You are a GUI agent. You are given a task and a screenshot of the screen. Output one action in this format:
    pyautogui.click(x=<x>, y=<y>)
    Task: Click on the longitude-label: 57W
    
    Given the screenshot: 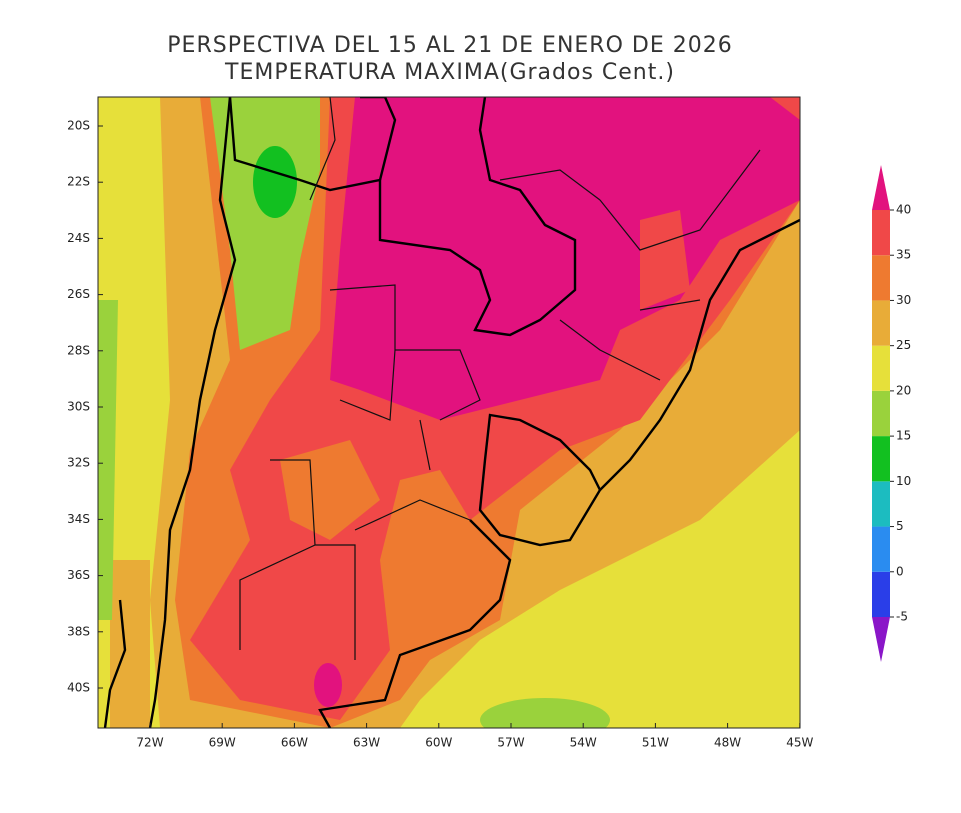 What is the action you would take?
    pyautogui.click(x=510, y=743)
    